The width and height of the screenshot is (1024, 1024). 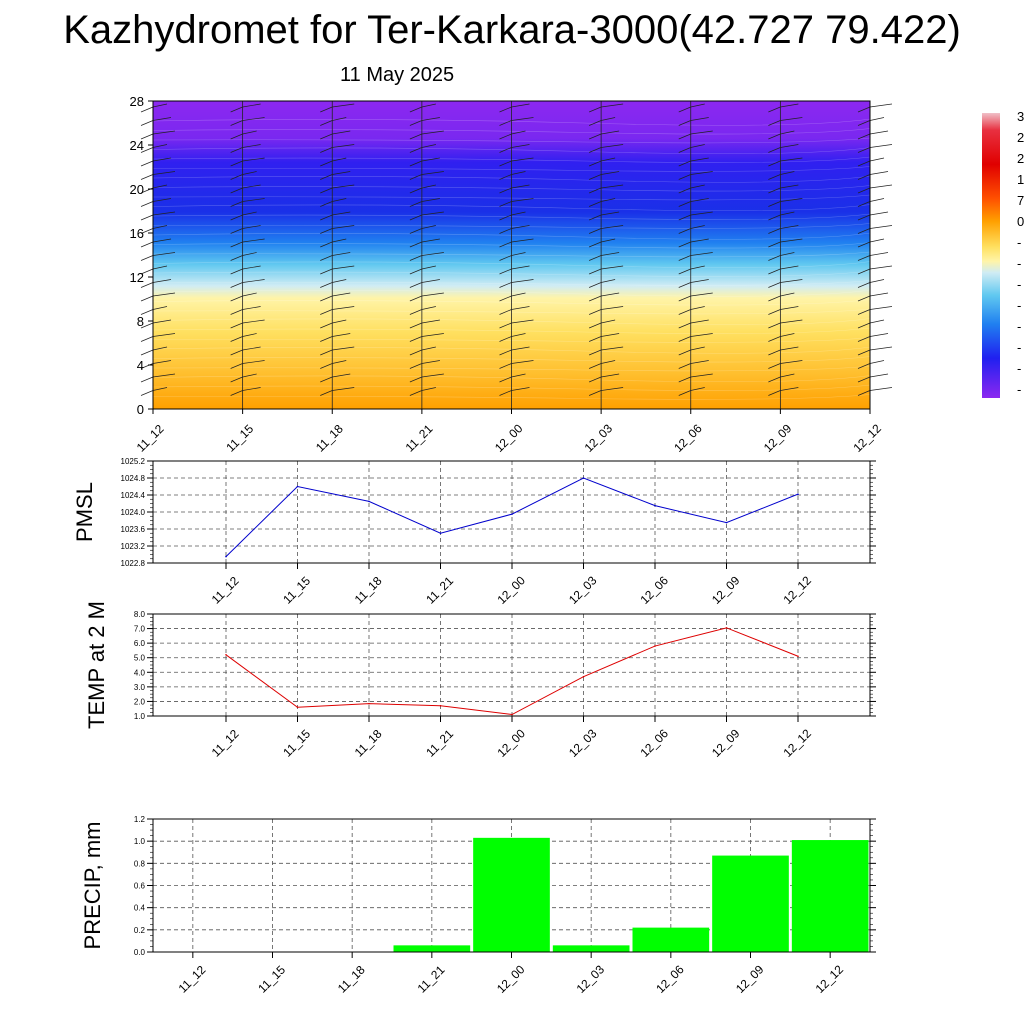 What do you see at coordinates (137, 189) in the screenshot?
I see `y-tick-label: 20` at bounding box center [137, 189].